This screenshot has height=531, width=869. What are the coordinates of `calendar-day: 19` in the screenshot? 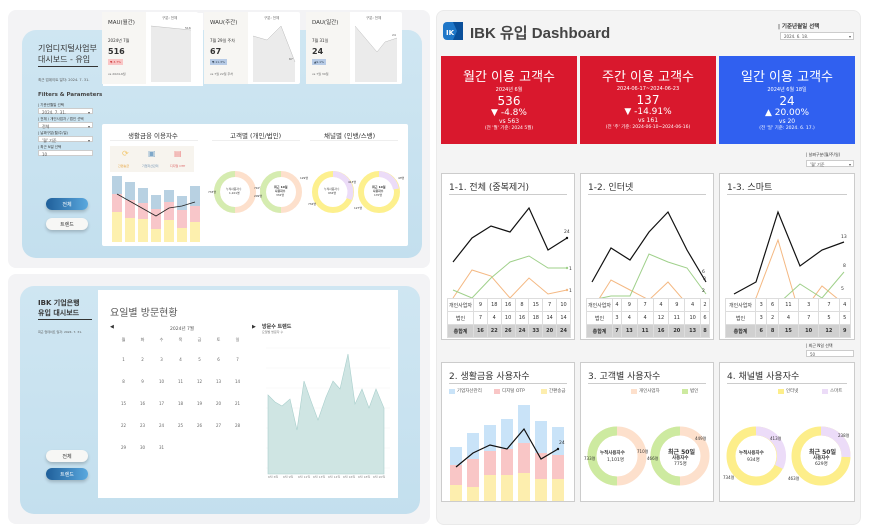 It's located at (199, 403).